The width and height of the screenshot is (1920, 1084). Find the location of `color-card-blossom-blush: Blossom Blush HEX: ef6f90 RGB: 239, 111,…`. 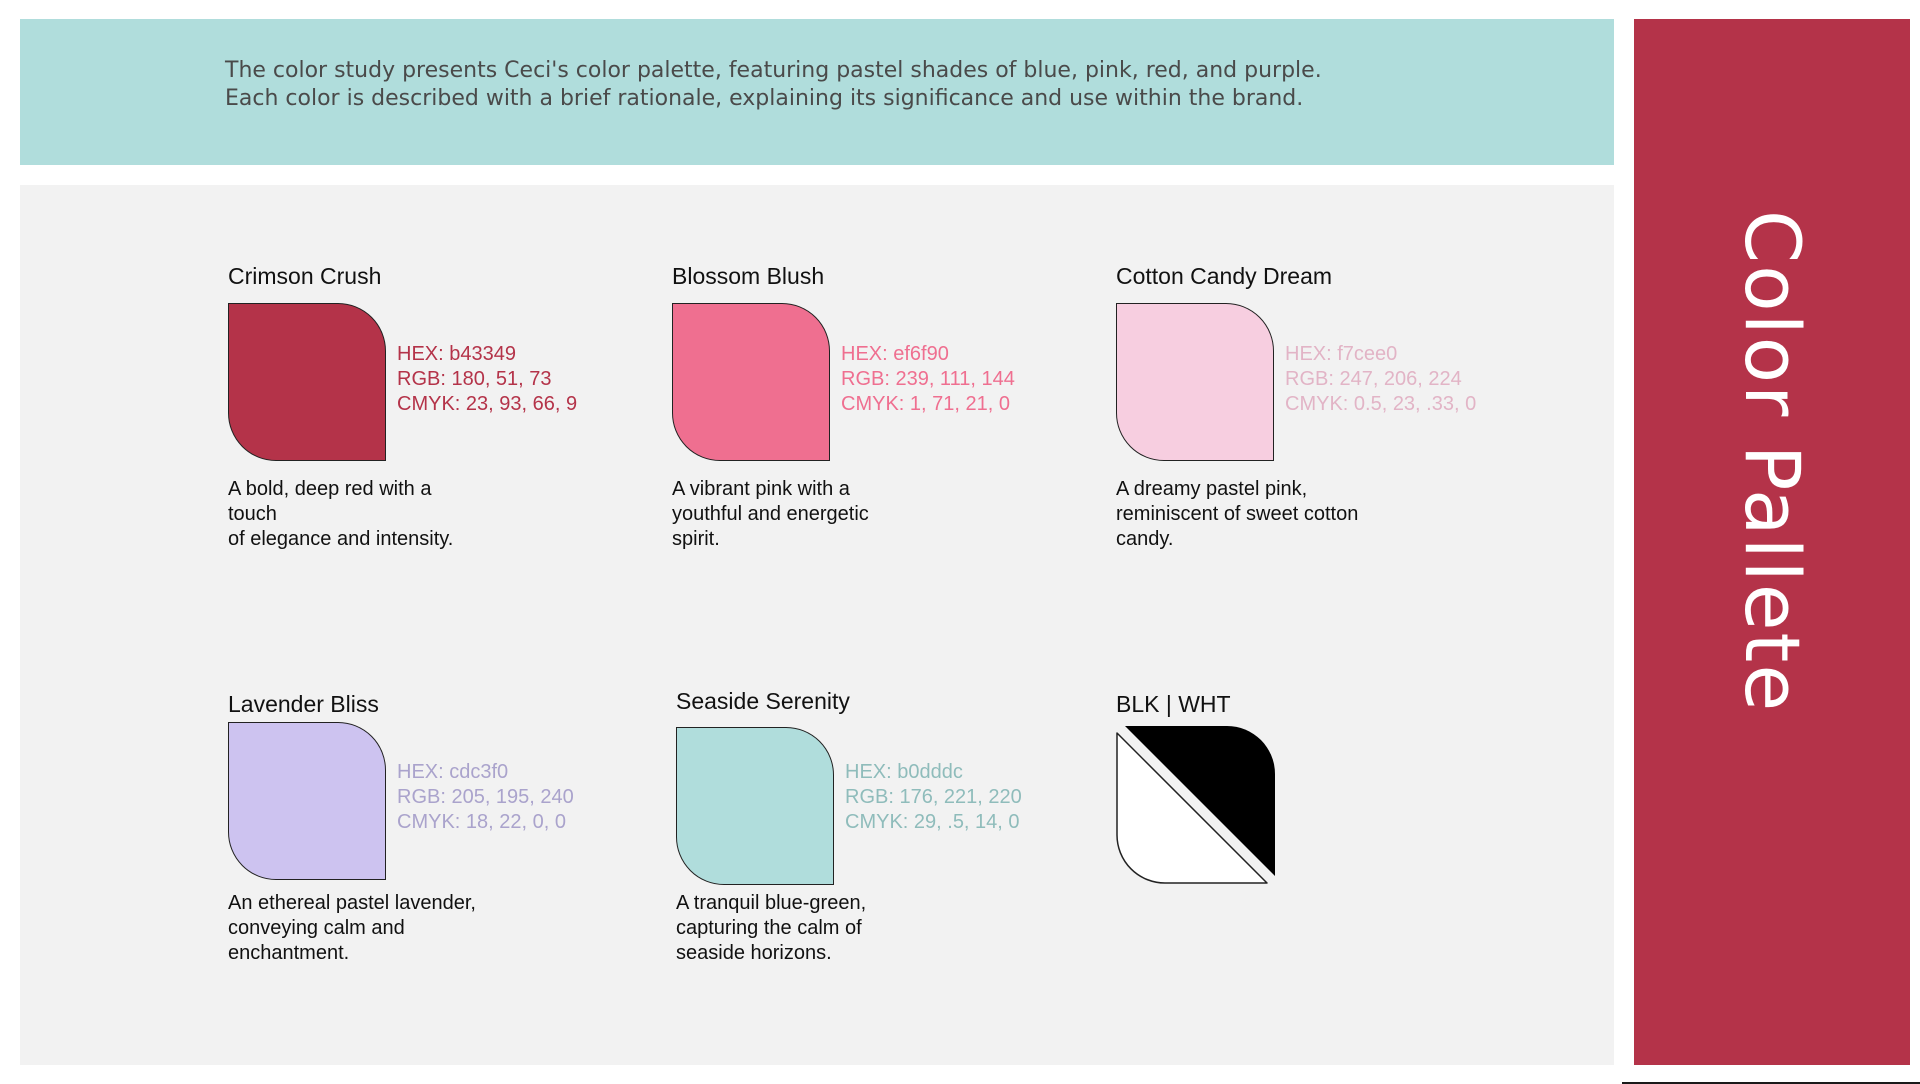

color-card-blossom-blush: Blossom Blush HEX: ef6f90 RGB: 239, 111,… is located at coordinates (872, 412).